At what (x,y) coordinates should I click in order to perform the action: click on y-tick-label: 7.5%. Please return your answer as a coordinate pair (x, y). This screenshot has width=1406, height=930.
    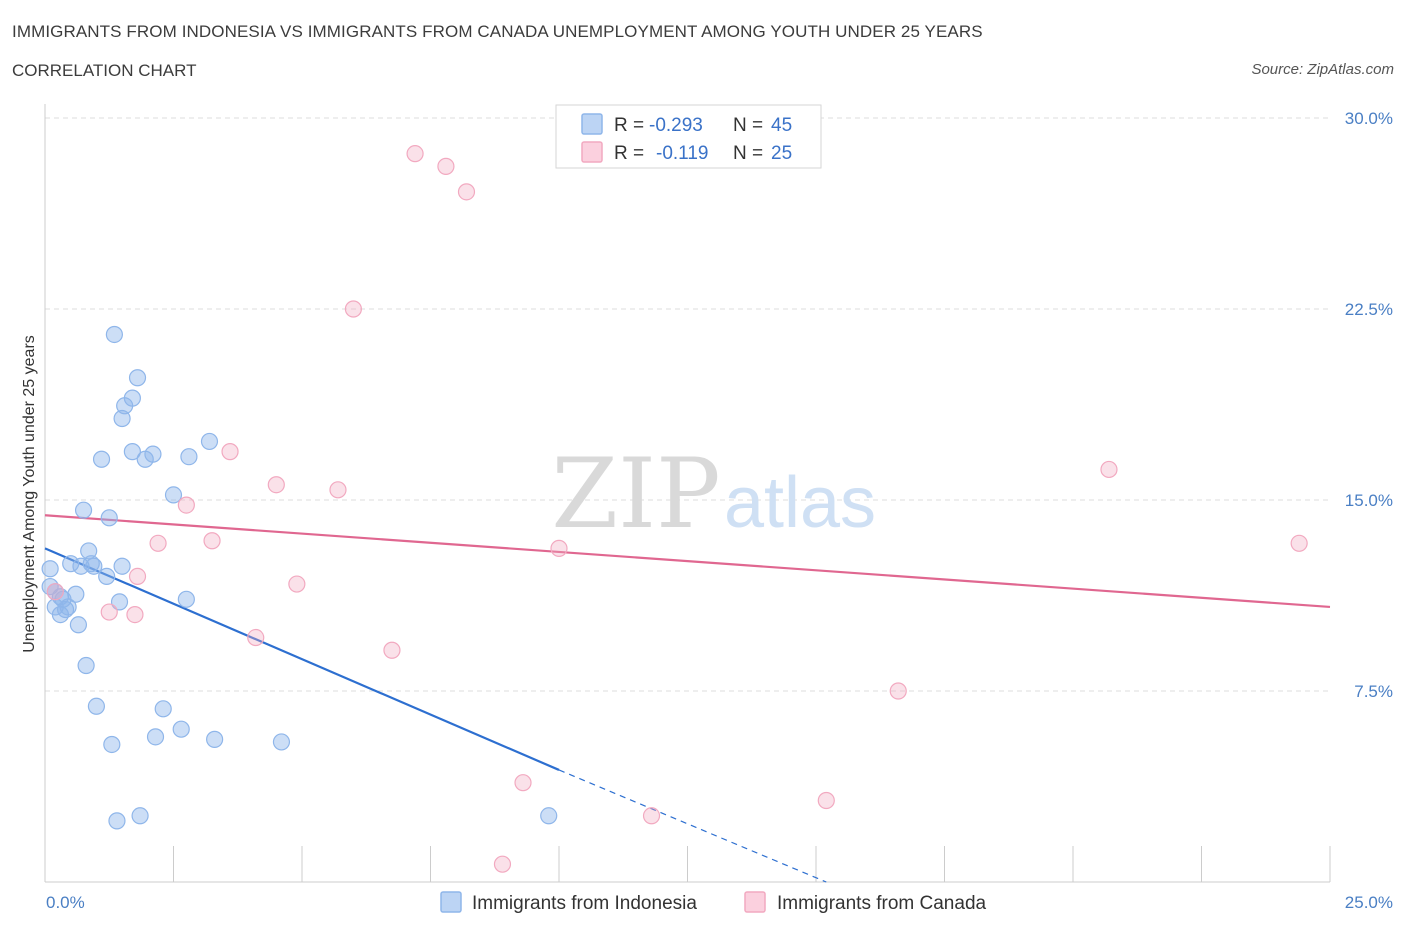
    Looking at the image, I should click on (1373, 691).